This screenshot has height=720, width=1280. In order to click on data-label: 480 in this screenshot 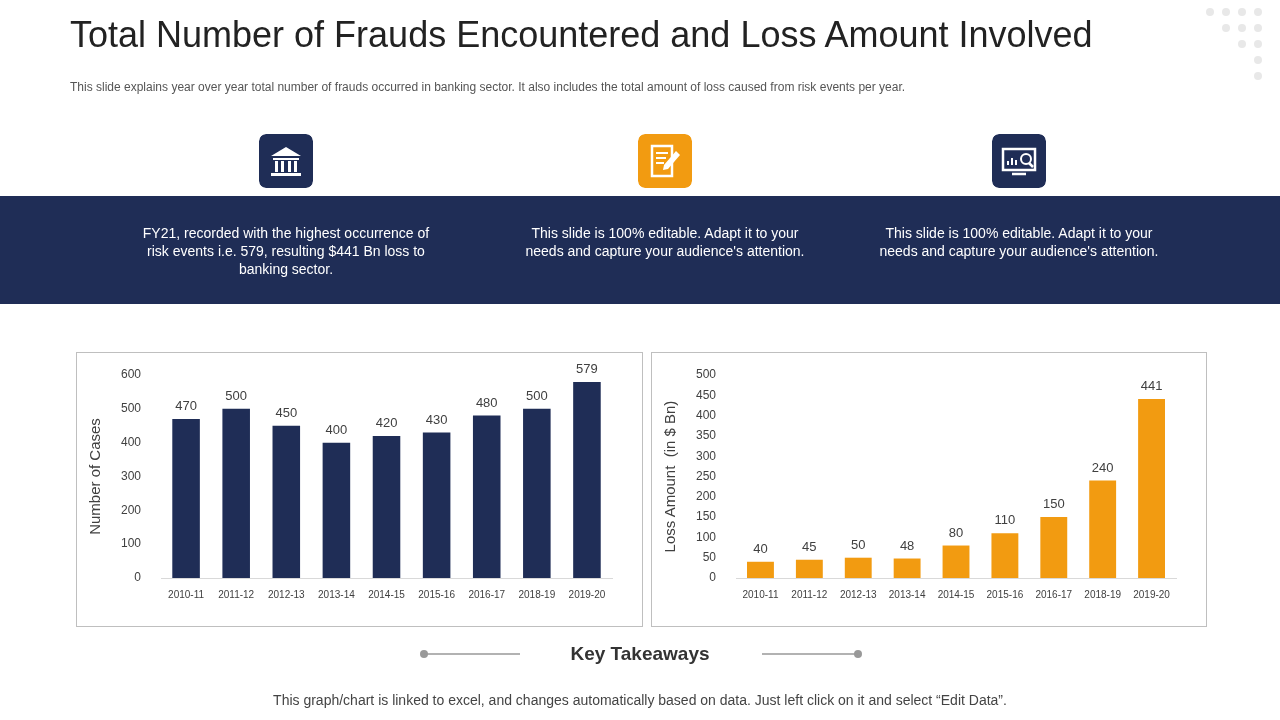, I will do `click(486, 402)`.